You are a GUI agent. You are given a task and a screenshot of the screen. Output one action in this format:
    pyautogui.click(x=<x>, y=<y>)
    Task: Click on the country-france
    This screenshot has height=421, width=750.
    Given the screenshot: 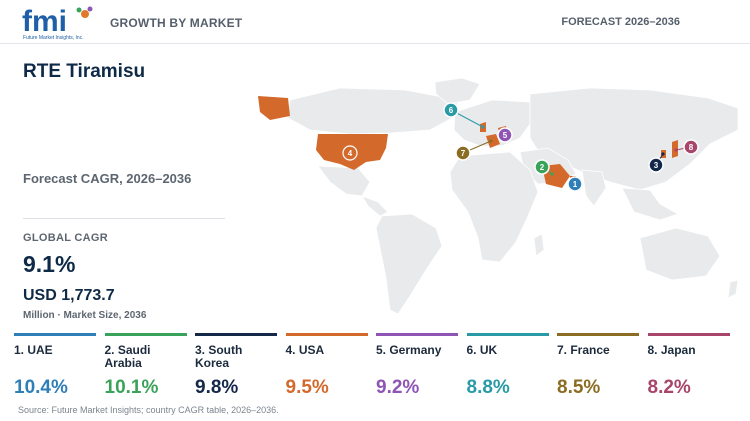 What is the action you would take?
    pyautogui.click(x=493, y=141)
    